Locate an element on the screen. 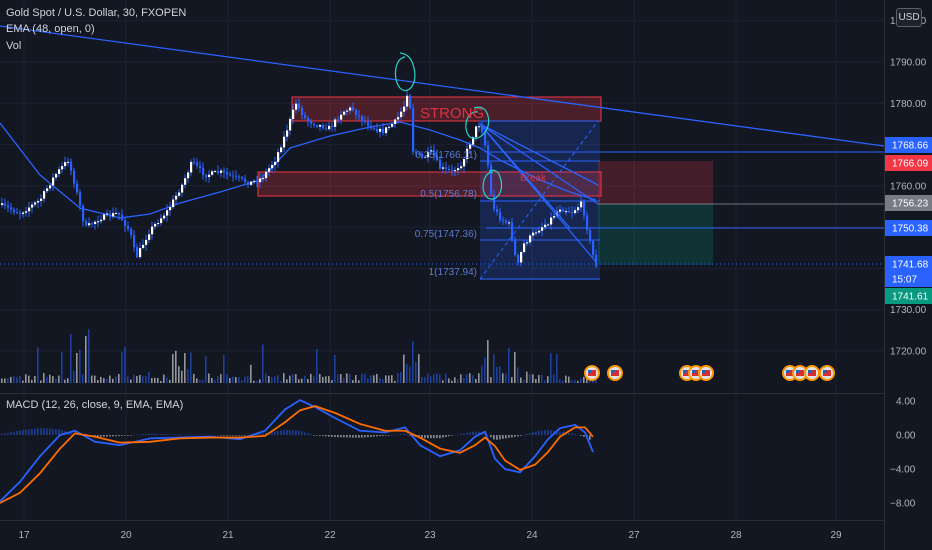 This screenshot has width=932, height=550. event-markers is located at coordinates (709, 373).